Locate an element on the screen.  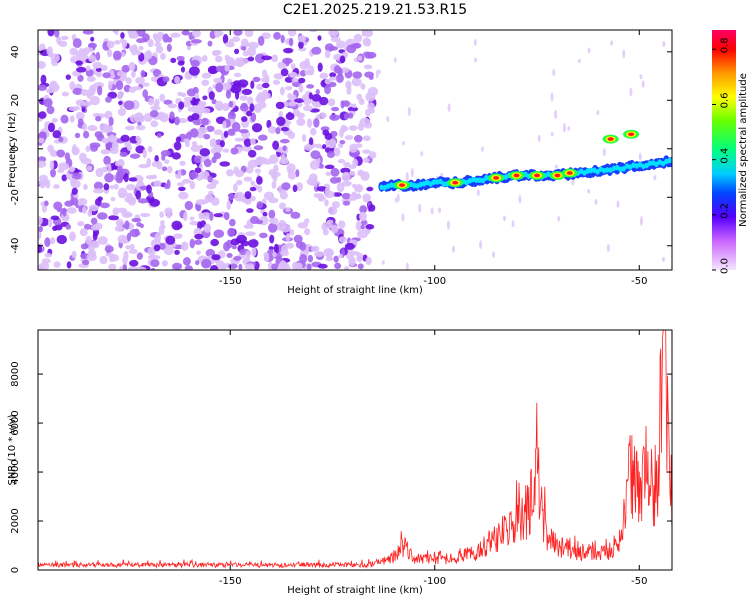
colorbar-tick-label: 0.2 is located at coordinates (725, 211).